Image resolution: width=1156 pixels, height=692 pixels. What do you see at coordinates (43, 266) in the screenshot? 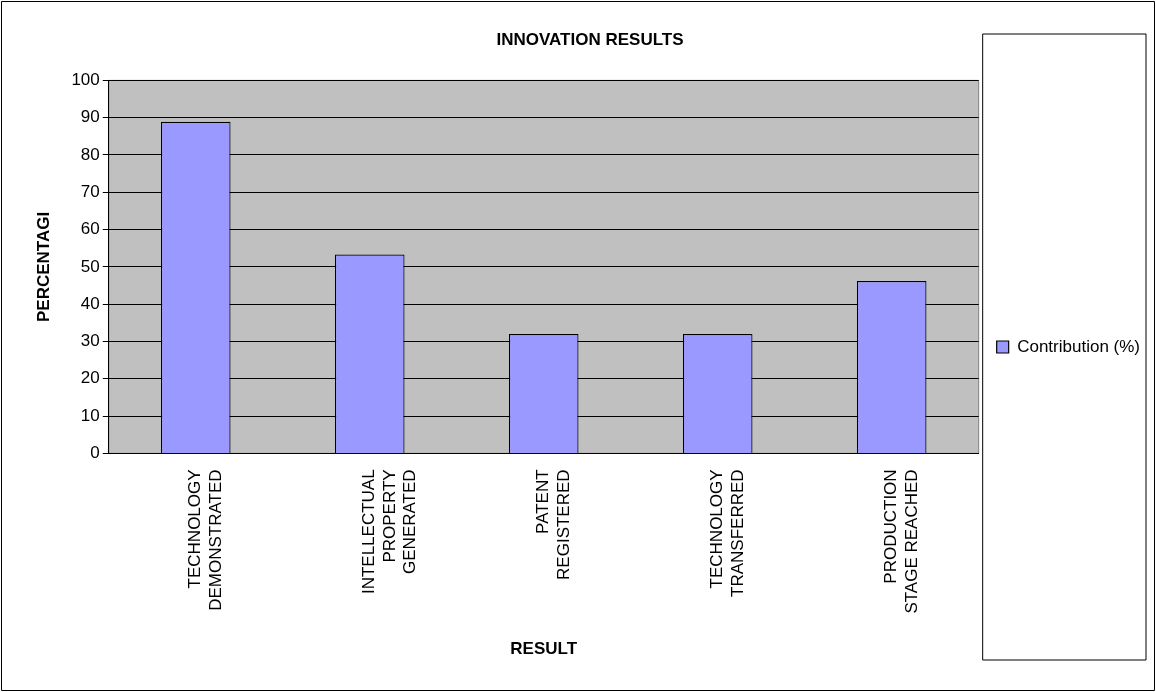
I see `y-axis-title: PERCENTAGI` at bounding box center [43, 266].